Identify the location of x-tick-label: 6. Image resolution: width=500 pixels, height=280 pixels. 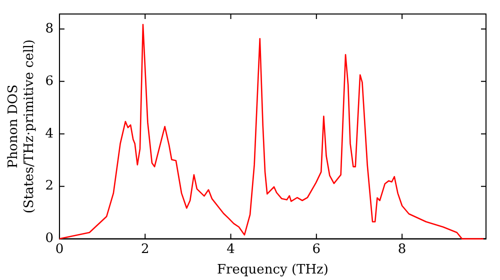
(316, 249).